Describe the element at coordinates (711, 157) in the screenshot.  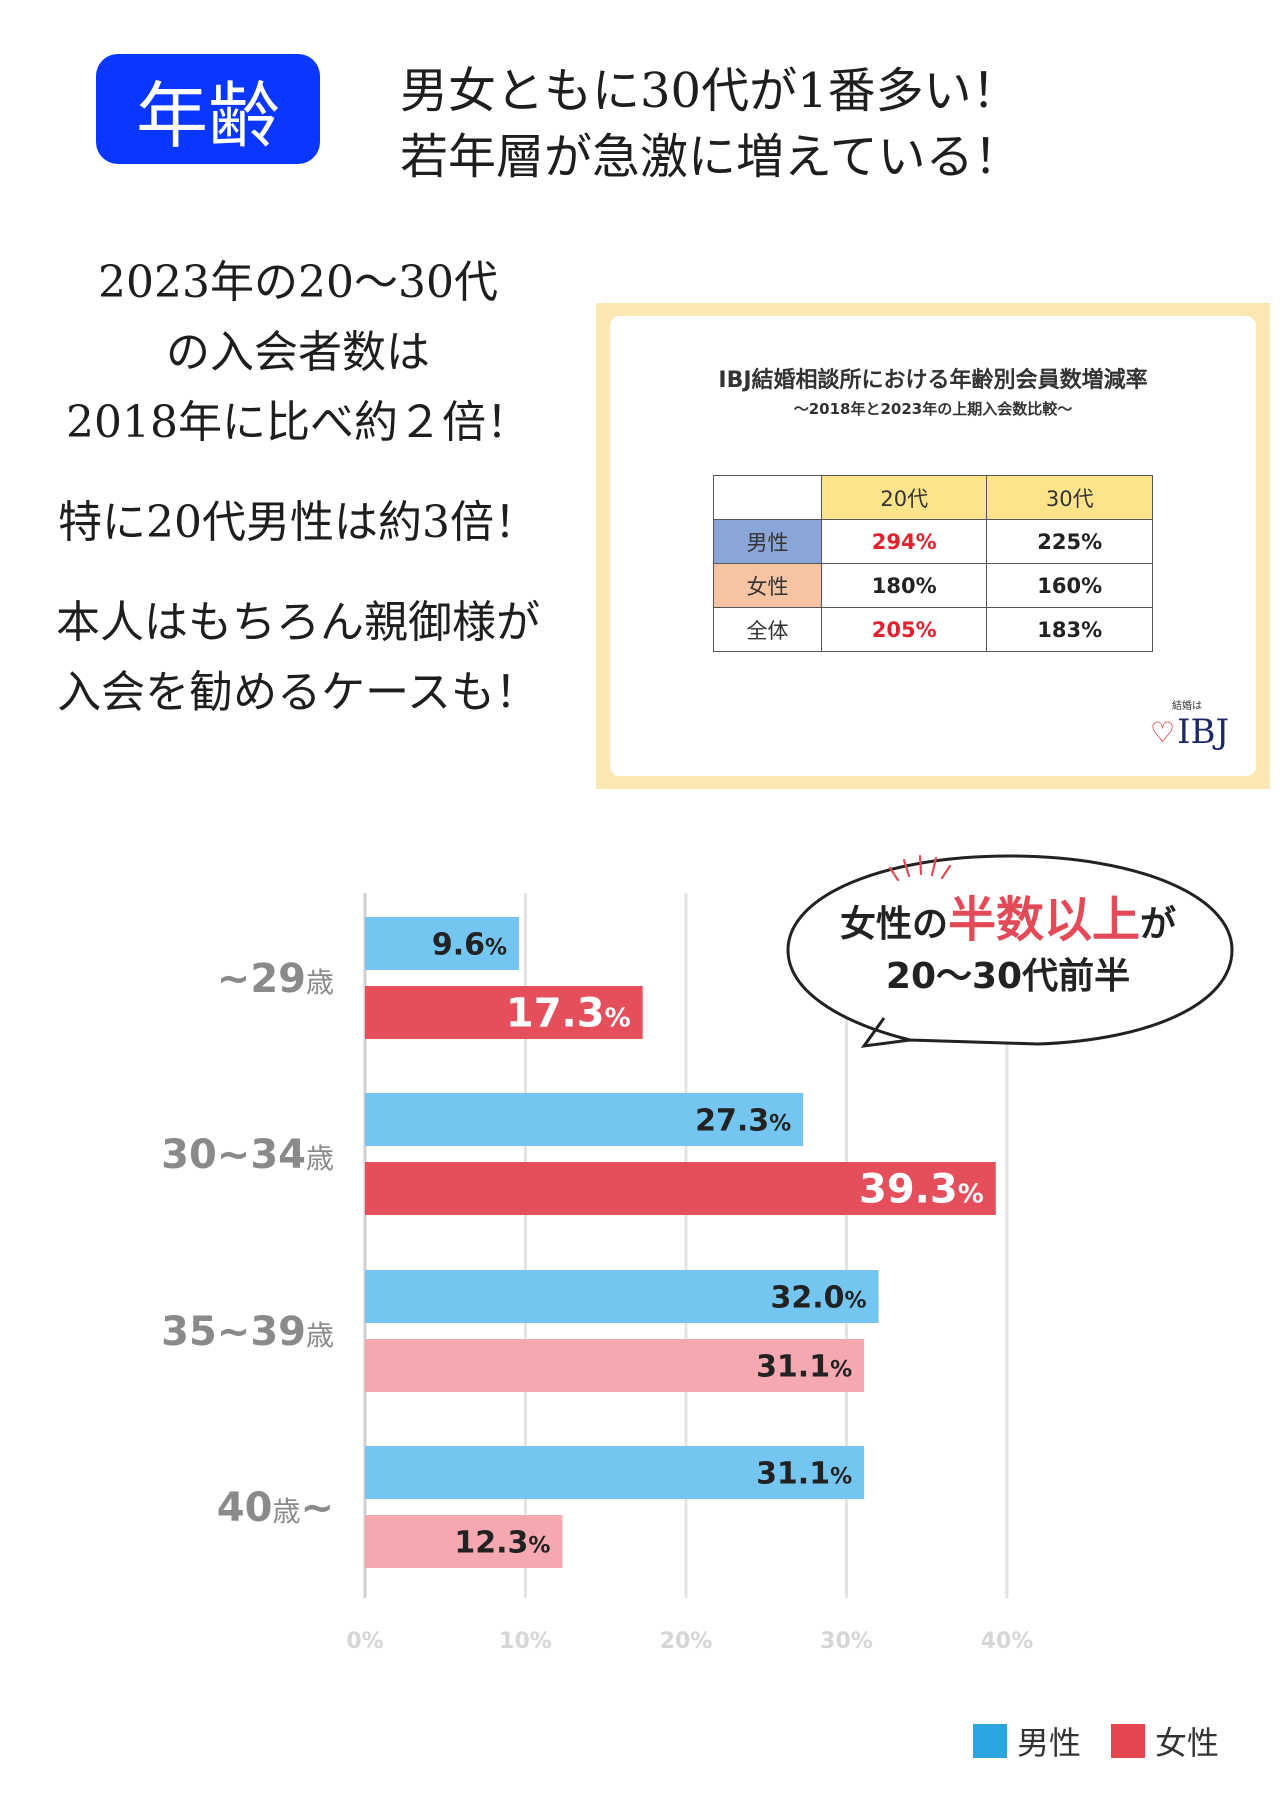
I see `headline-line-2: 若年層が急激に増えている！` at that location.